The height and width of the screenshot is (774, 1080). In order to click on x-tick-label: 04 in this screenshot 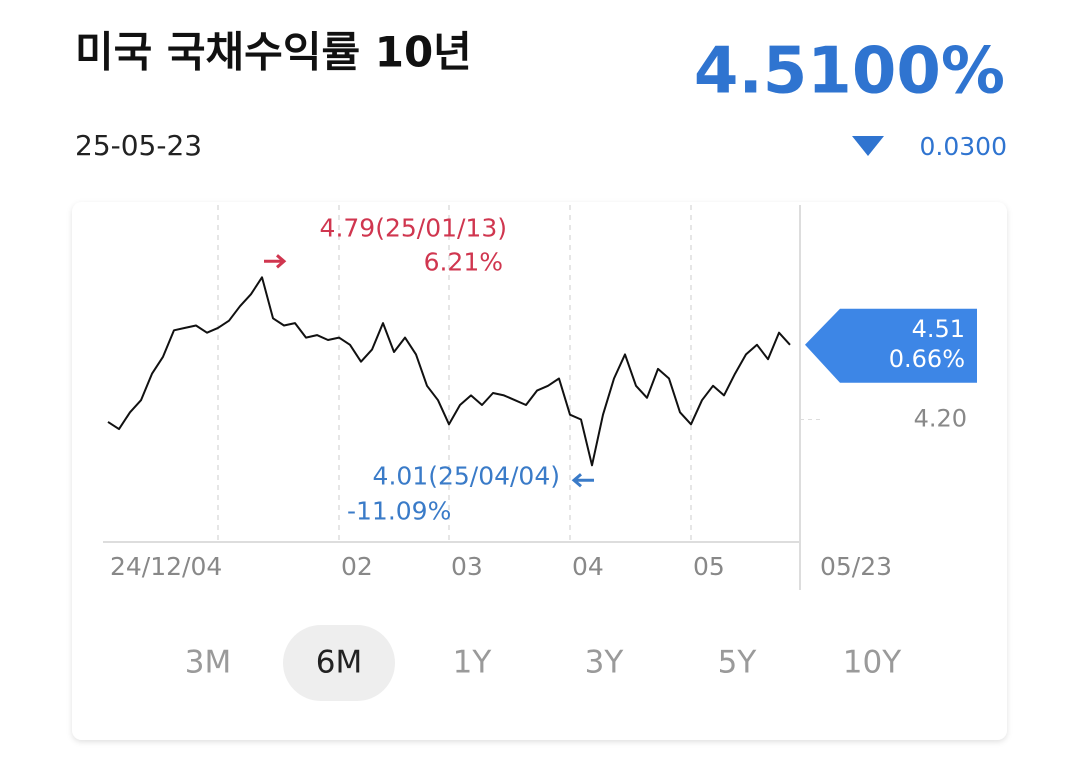, I will do `click(588, 566)`.